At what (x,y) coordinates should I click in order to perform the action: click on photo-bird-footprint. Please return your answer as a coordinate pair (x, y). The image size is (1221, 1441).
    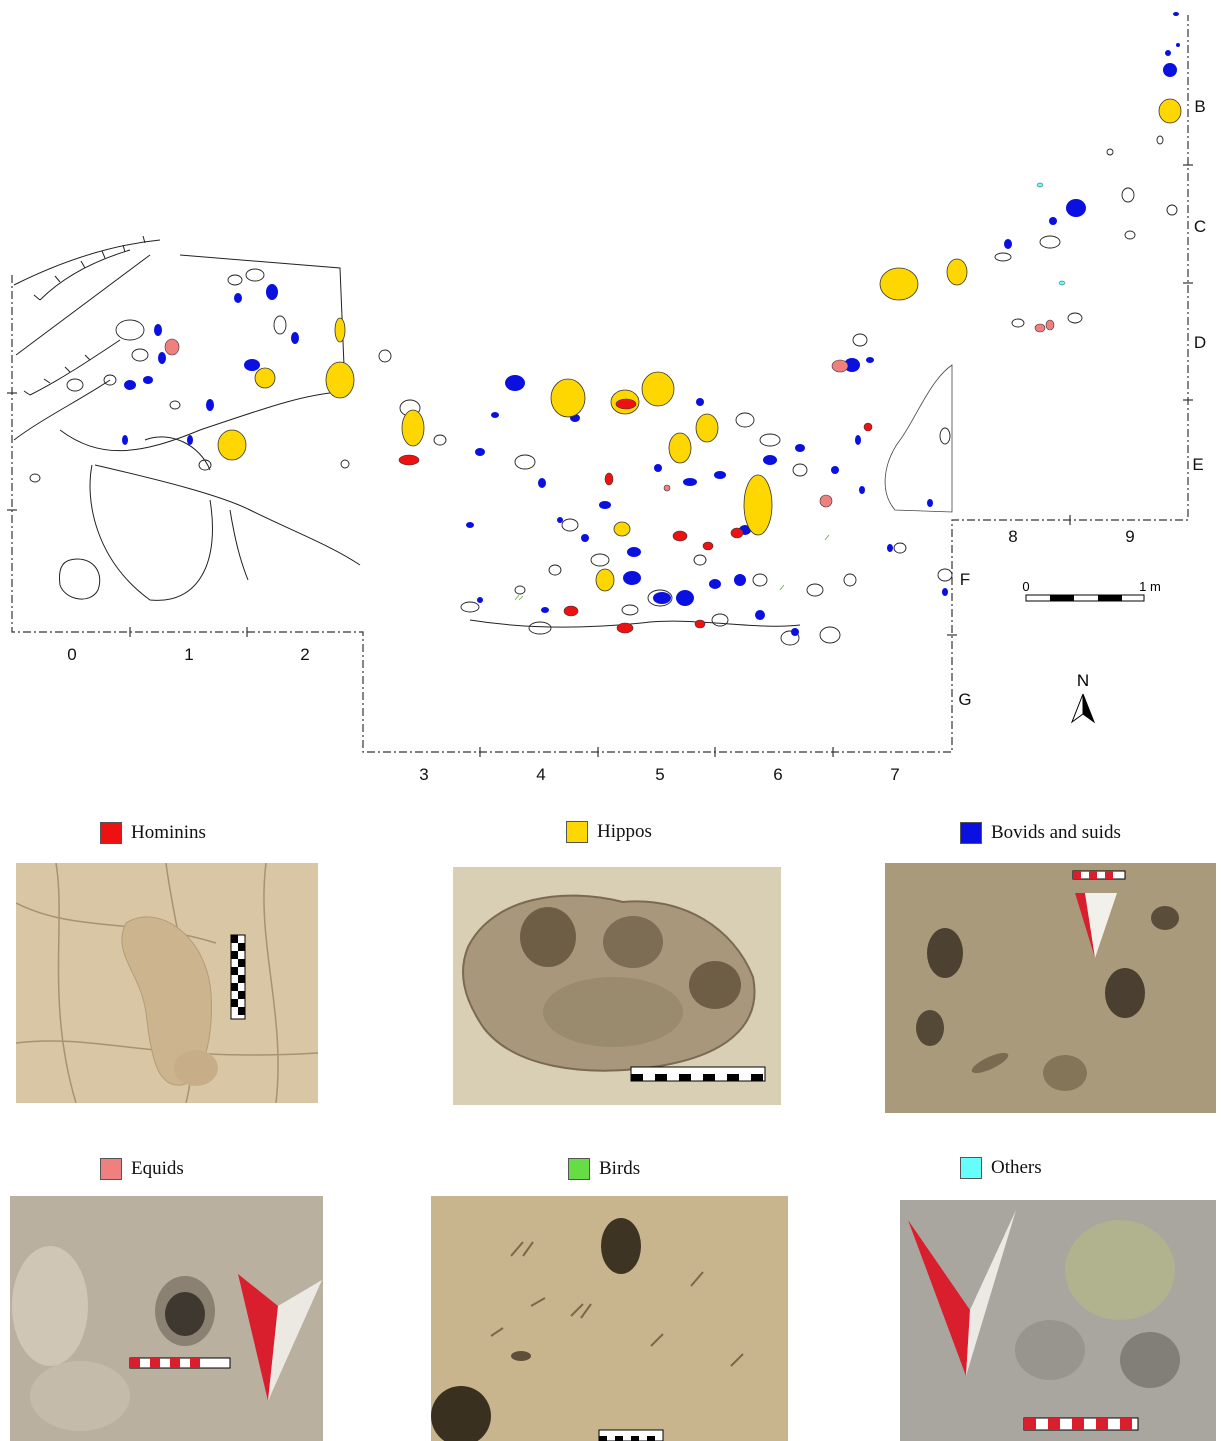
    Looking at the image, I should click on (609, 1318).